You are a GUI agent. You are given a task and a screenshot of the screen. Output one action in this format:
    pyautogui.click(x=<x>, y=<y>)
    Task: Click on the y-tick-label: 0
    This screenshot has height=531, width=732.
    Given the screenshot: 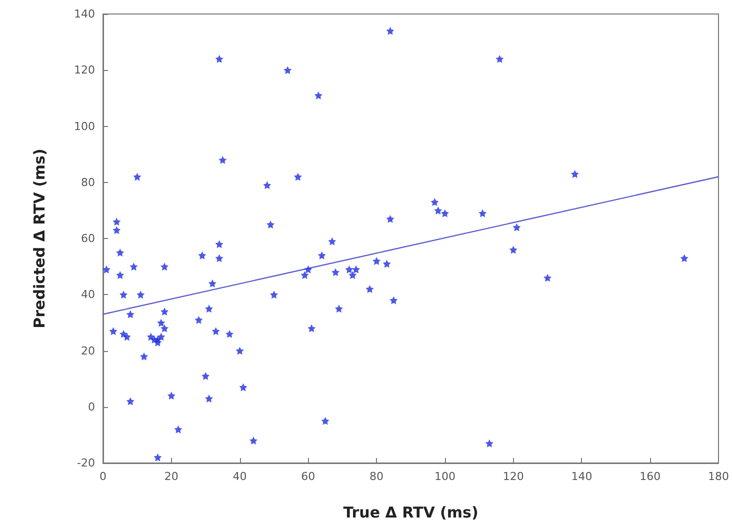 What is the action you would take?
    pyautogui.click(x=91, y=407)
    